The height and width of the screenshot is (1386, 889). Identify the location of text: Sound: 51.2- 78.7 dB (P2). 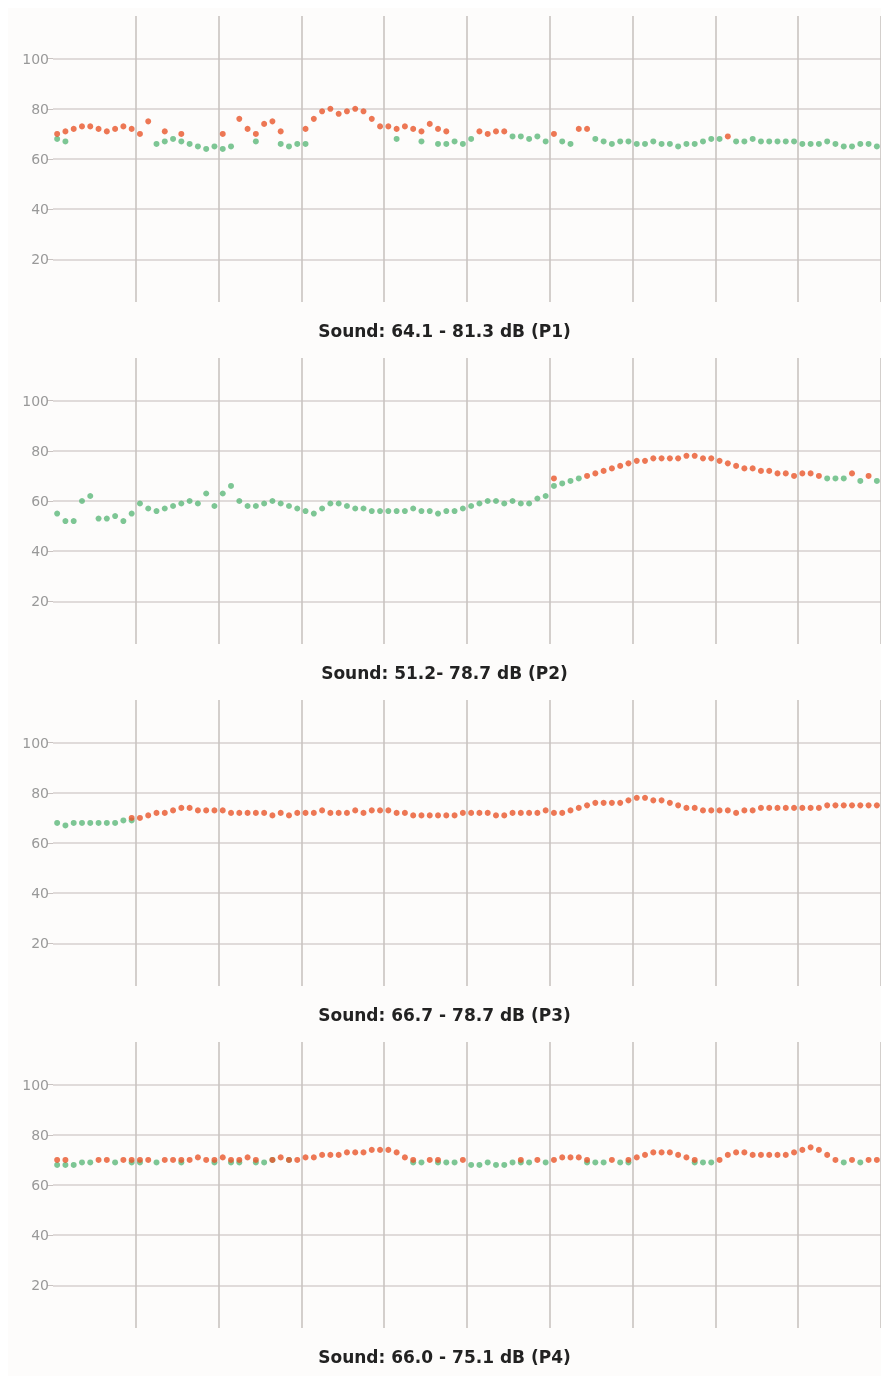
(444, 672).